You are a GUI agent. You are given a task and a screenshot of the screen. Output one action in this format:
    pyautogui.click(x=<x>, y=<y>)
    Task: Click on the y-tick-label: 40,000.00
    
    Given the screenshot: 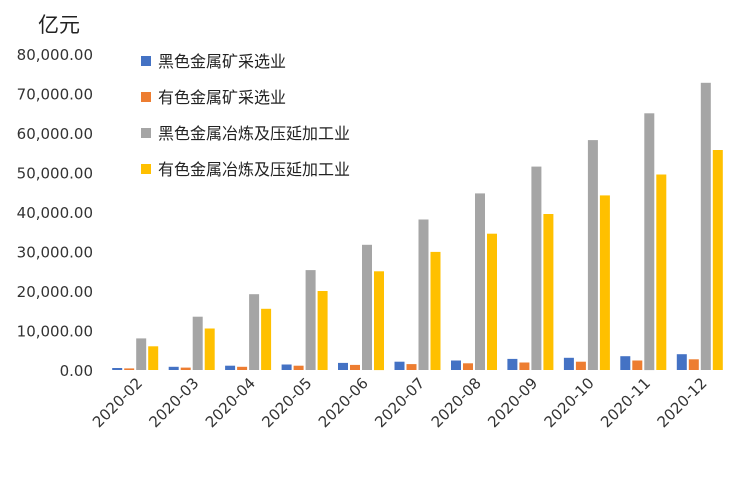 What is the action you would take?
    pyautogui.click(x=55, y=213)
    